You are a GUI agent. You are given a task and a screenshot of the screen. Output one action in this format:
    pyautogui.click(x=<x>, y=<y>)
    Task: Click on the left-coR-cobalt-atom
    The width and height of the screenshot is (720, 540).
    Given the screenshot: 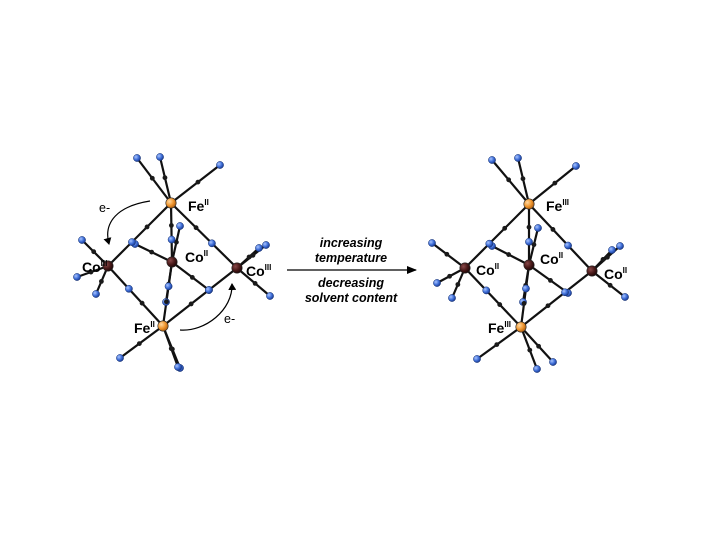 What is the action you would take?
    pyautogui.click(x=237, y=268)
    